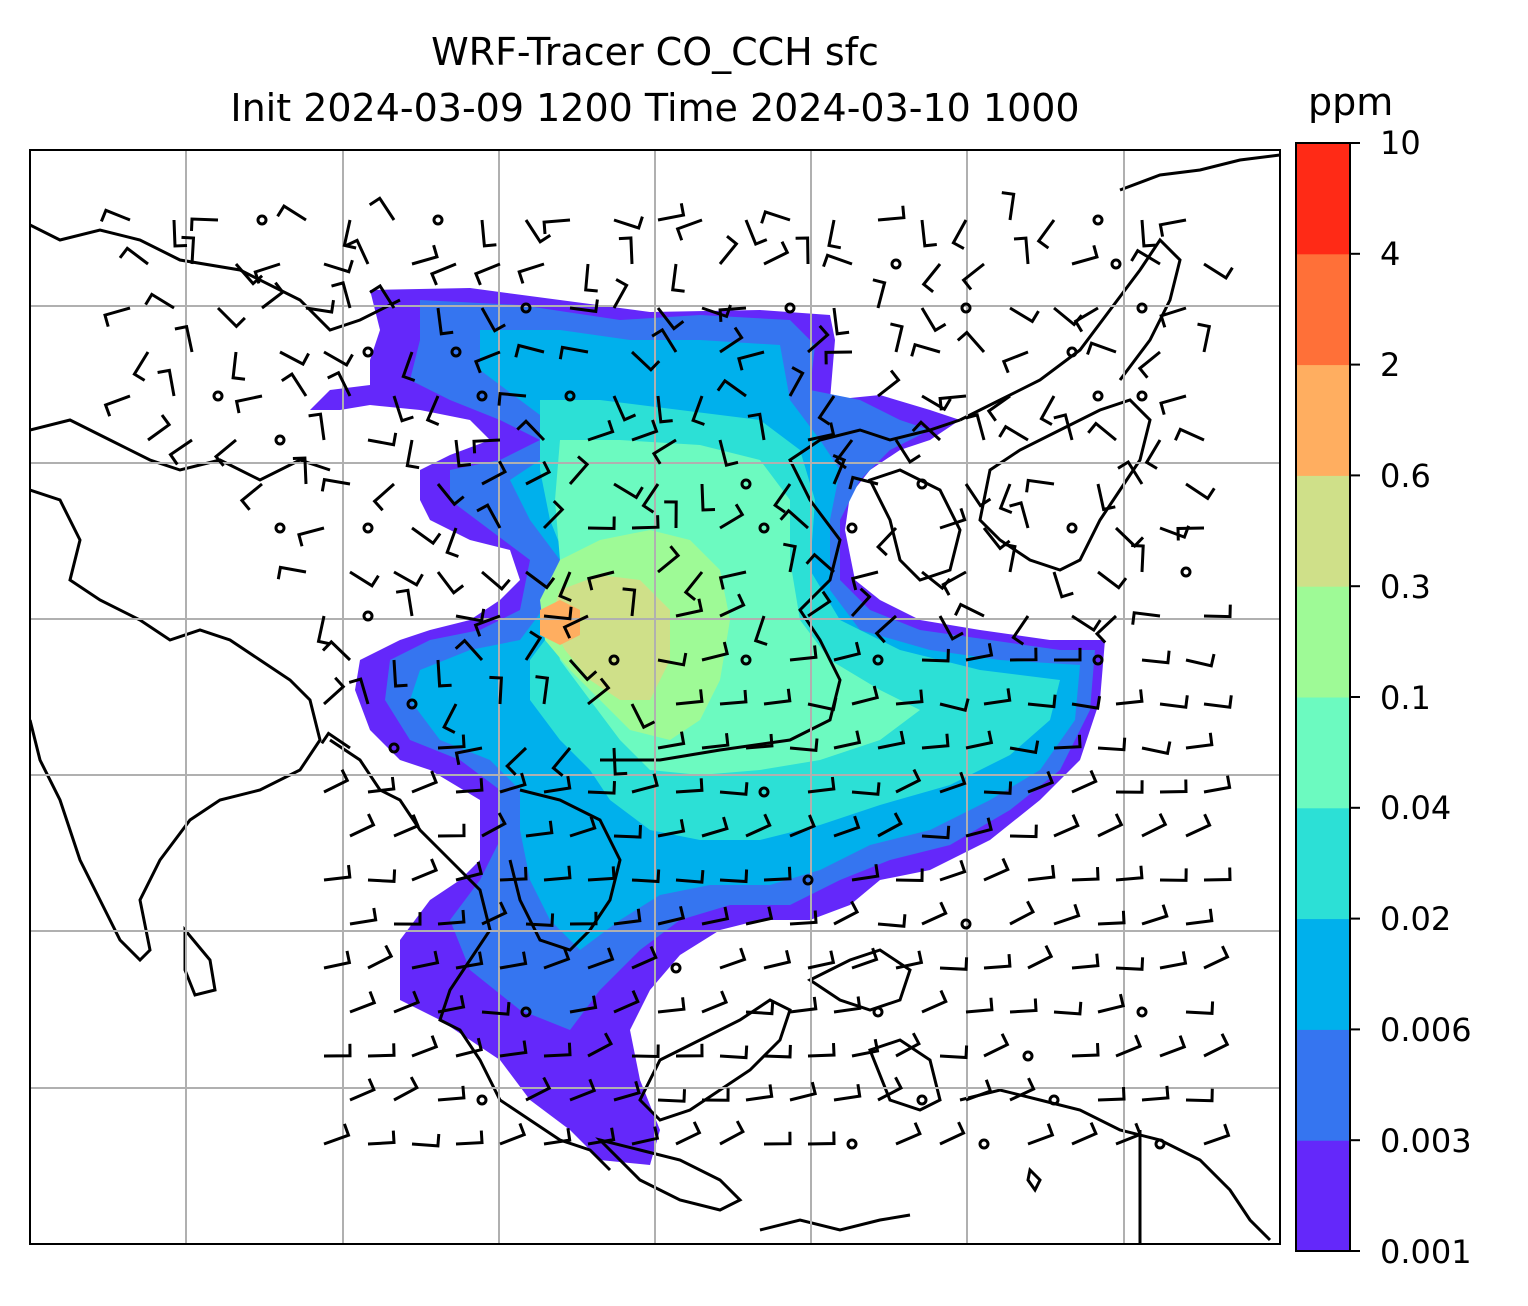 The image size is (1528, 1306). What do you see at coordinates (1426, 1252) in the screenshot?
I see `colorbar-tick-label: 0.001` at bounding box center [1426, 1252].